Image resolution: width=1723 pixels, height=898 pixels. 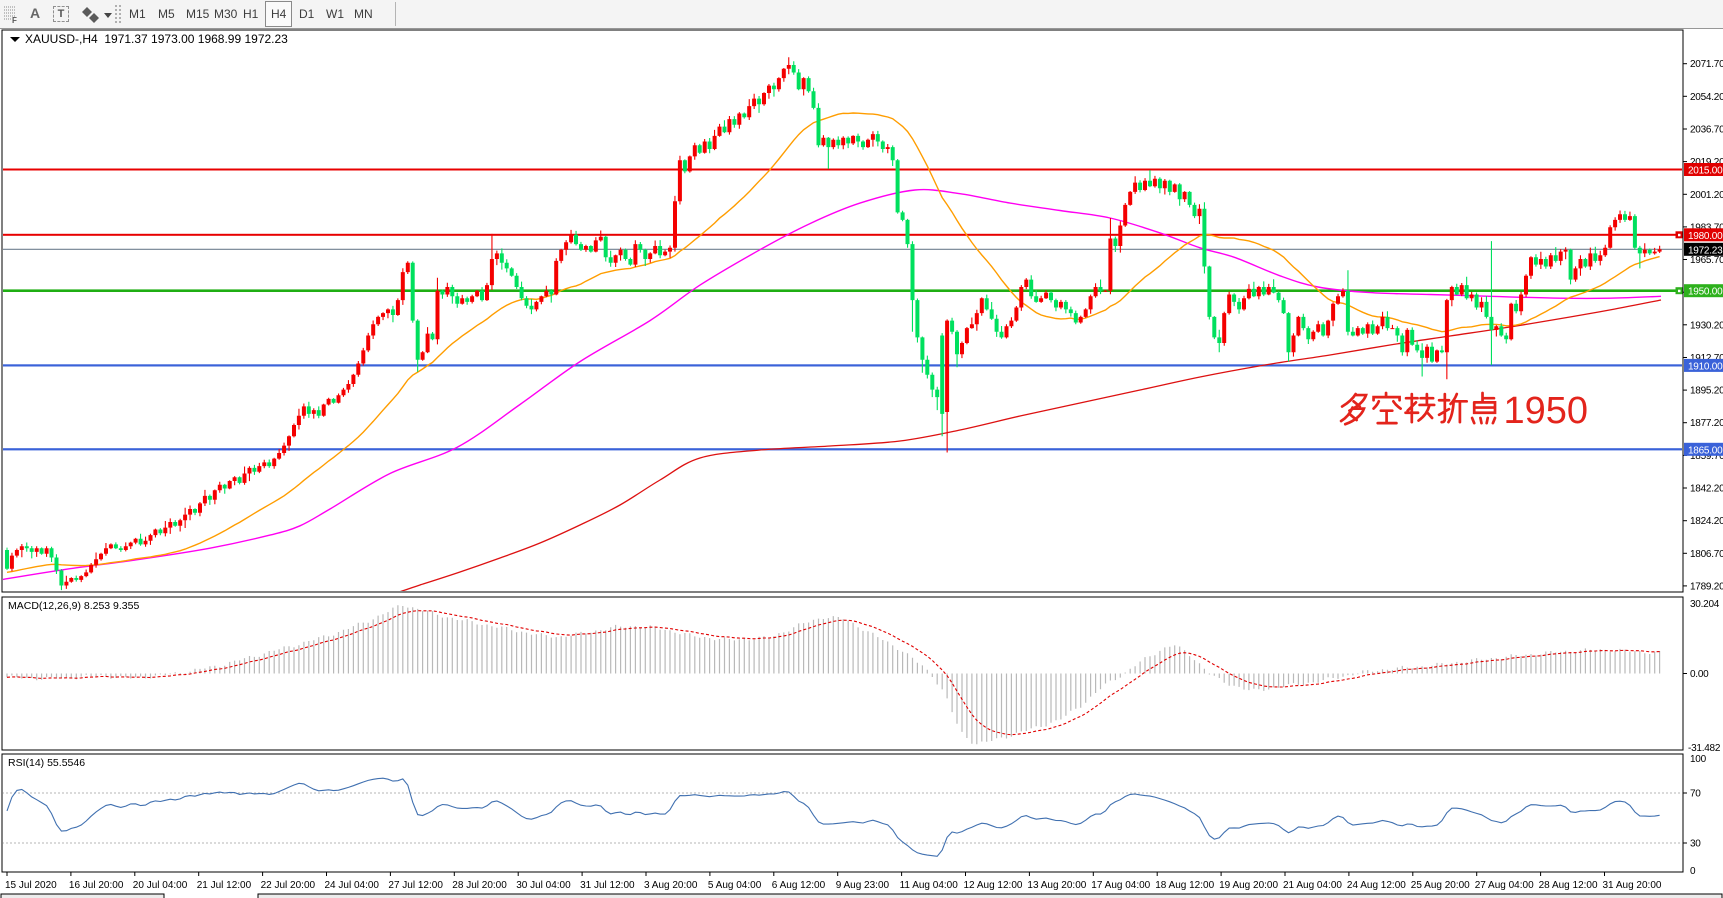 I want to click on svg-text: 3 Aug 20:00, so click(x=671, y=885).